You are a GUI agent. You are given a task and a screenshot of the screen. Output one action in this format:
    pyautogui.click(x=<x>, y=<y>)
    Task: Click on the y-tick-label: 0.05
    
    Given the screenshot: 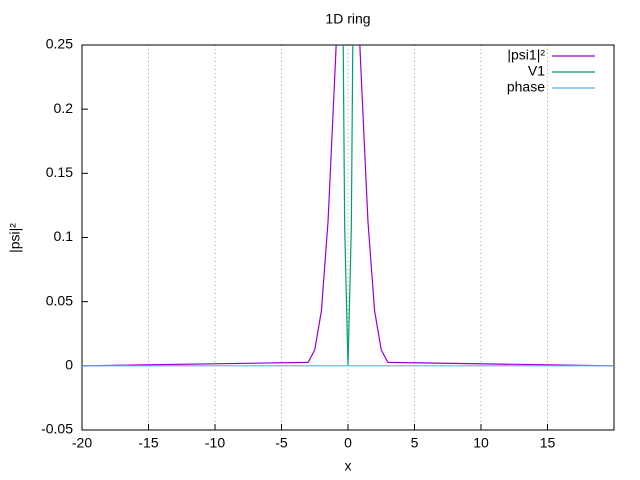 What is the action you would take?
    pyautogui.click(x=59, y=300)
    